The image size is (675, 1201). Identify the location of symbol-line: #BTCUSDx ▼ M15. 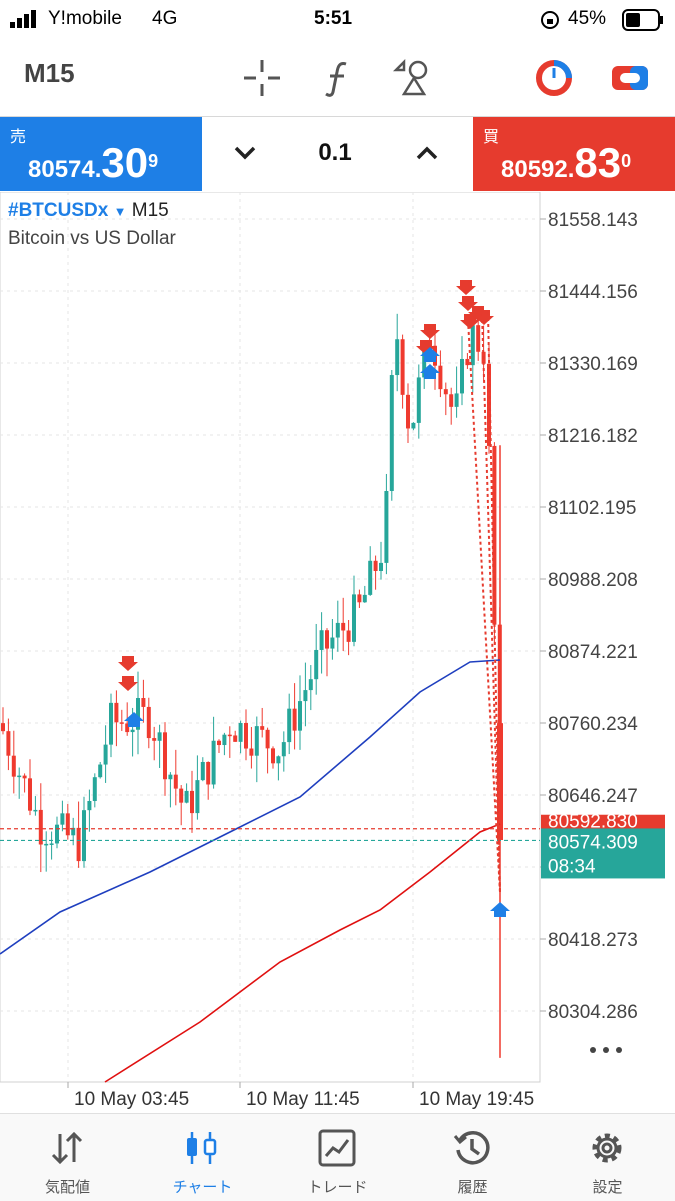
(88, 211).